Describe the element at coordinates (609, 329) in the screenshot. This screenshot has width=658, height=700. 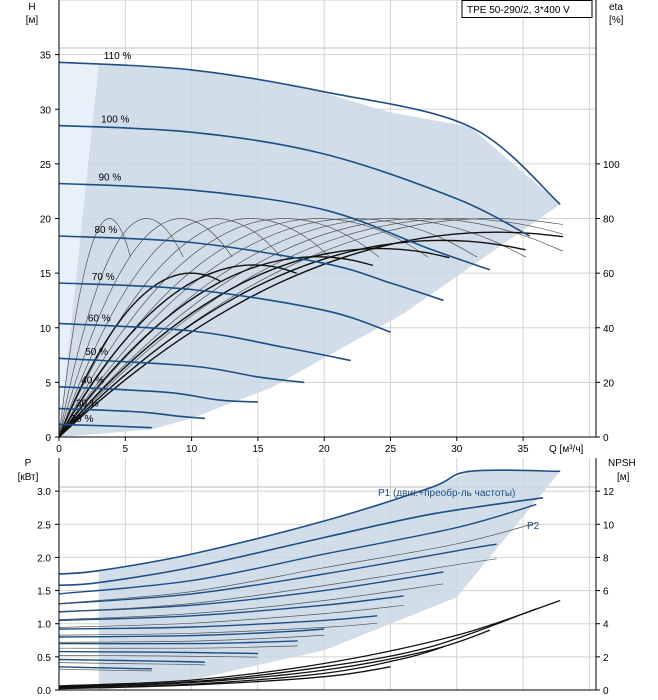
I see `eta-tick-label: 40` at that location.